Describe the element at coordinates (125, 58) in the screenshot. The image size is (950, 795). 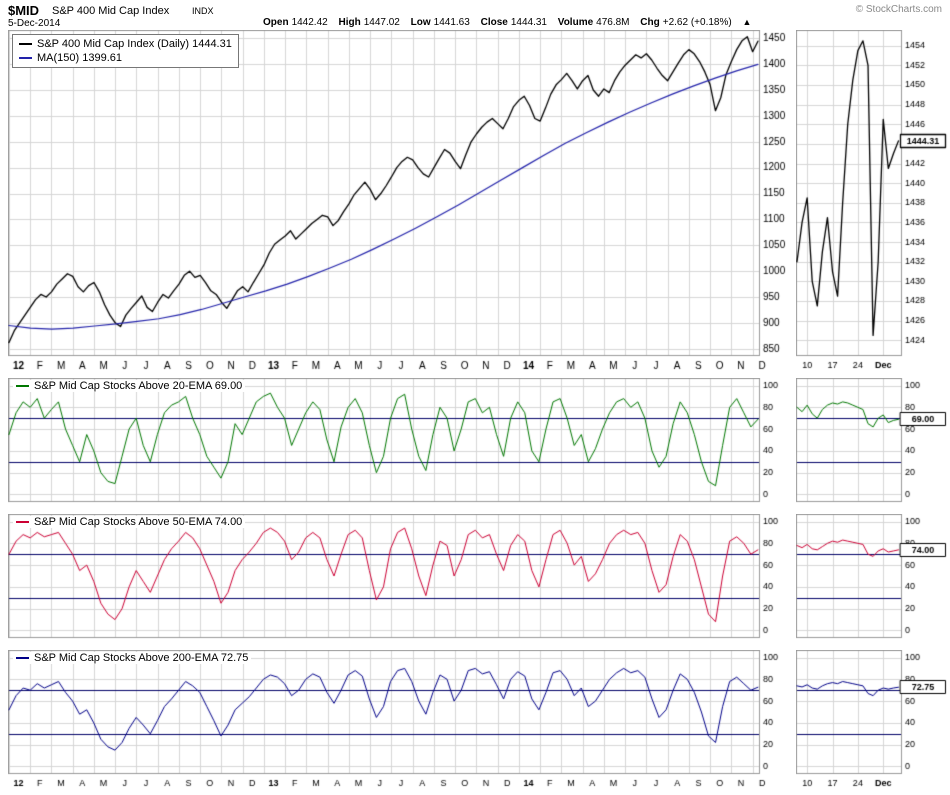
I see `legend-ma-row: MA(150) 1399.61` at that location.